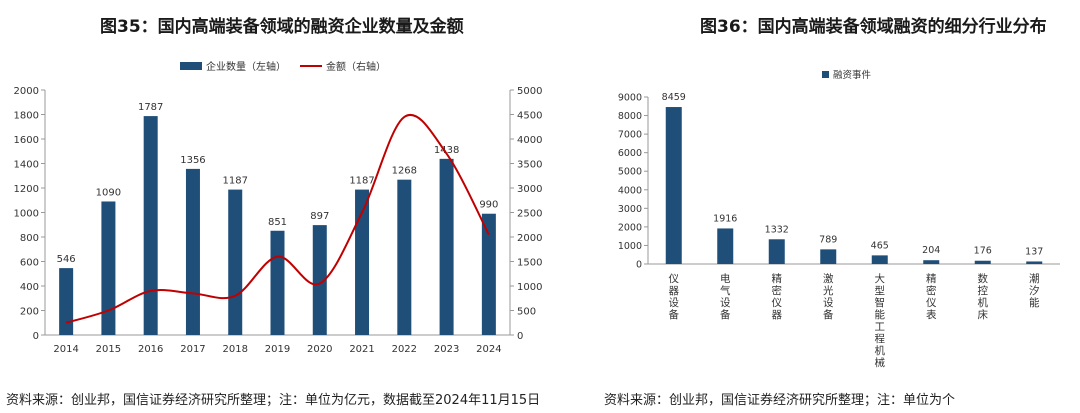 The image size is (1080, 413). I want to click on y-right-tick-label: 3500, so click(529, 165).